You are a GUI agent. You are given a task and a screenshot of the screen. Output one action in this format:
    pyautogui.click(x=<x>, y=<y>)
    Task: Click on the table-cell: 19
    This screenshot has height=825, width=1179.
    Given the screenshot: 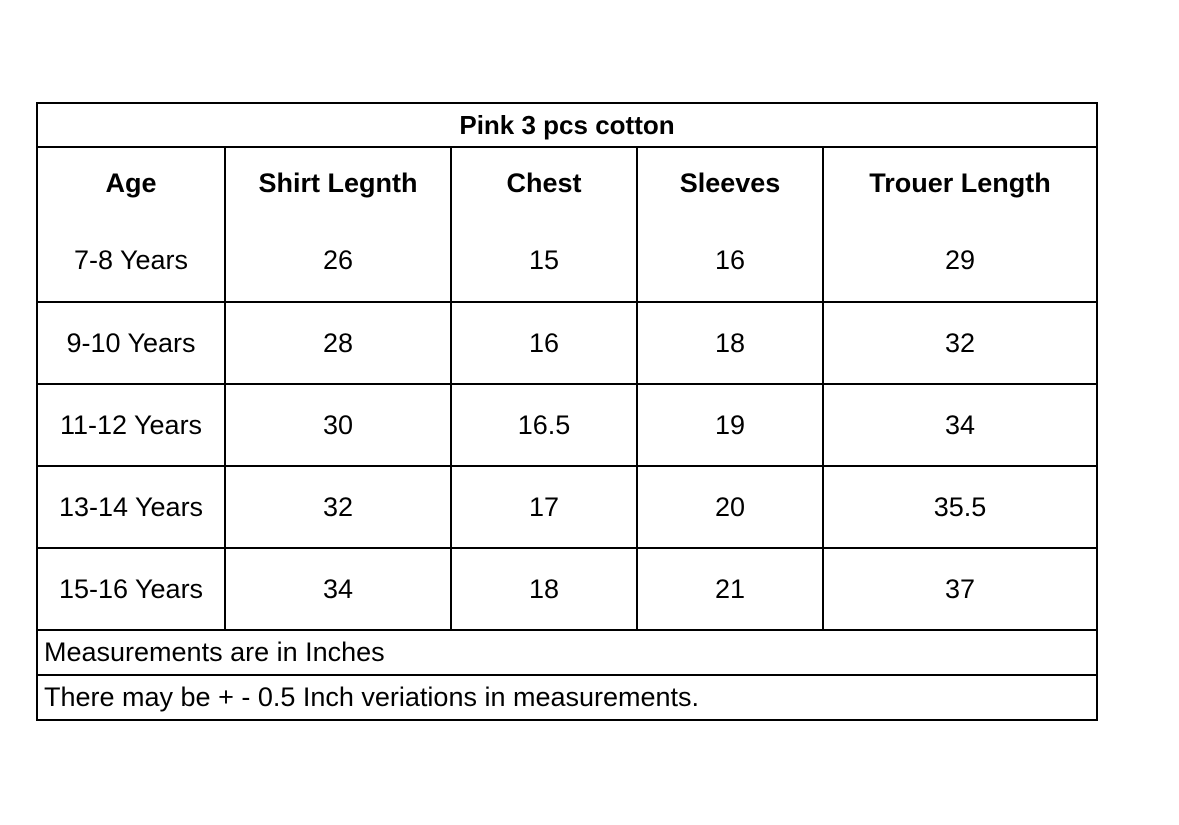 What is the action you would take?
    pyautogui.click(x=729, y=425)
    